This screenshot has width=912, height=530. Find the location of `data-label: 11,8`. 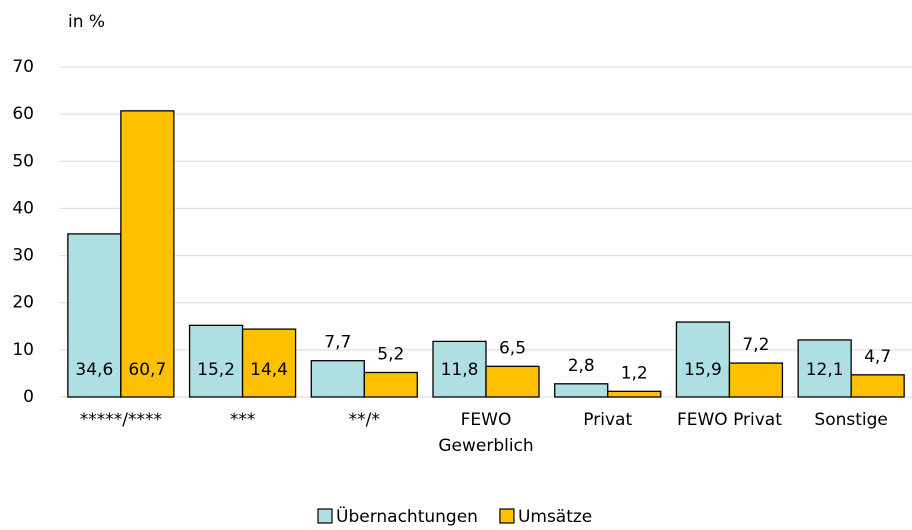

data-label: 11,8 is located at coordinates (460, 370).